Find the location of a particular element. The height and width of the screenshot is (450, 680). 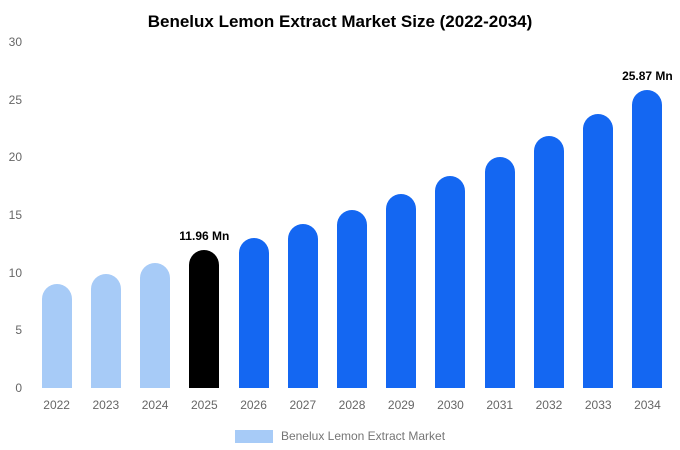

bar-2025 is located at coordinates (204, 319).